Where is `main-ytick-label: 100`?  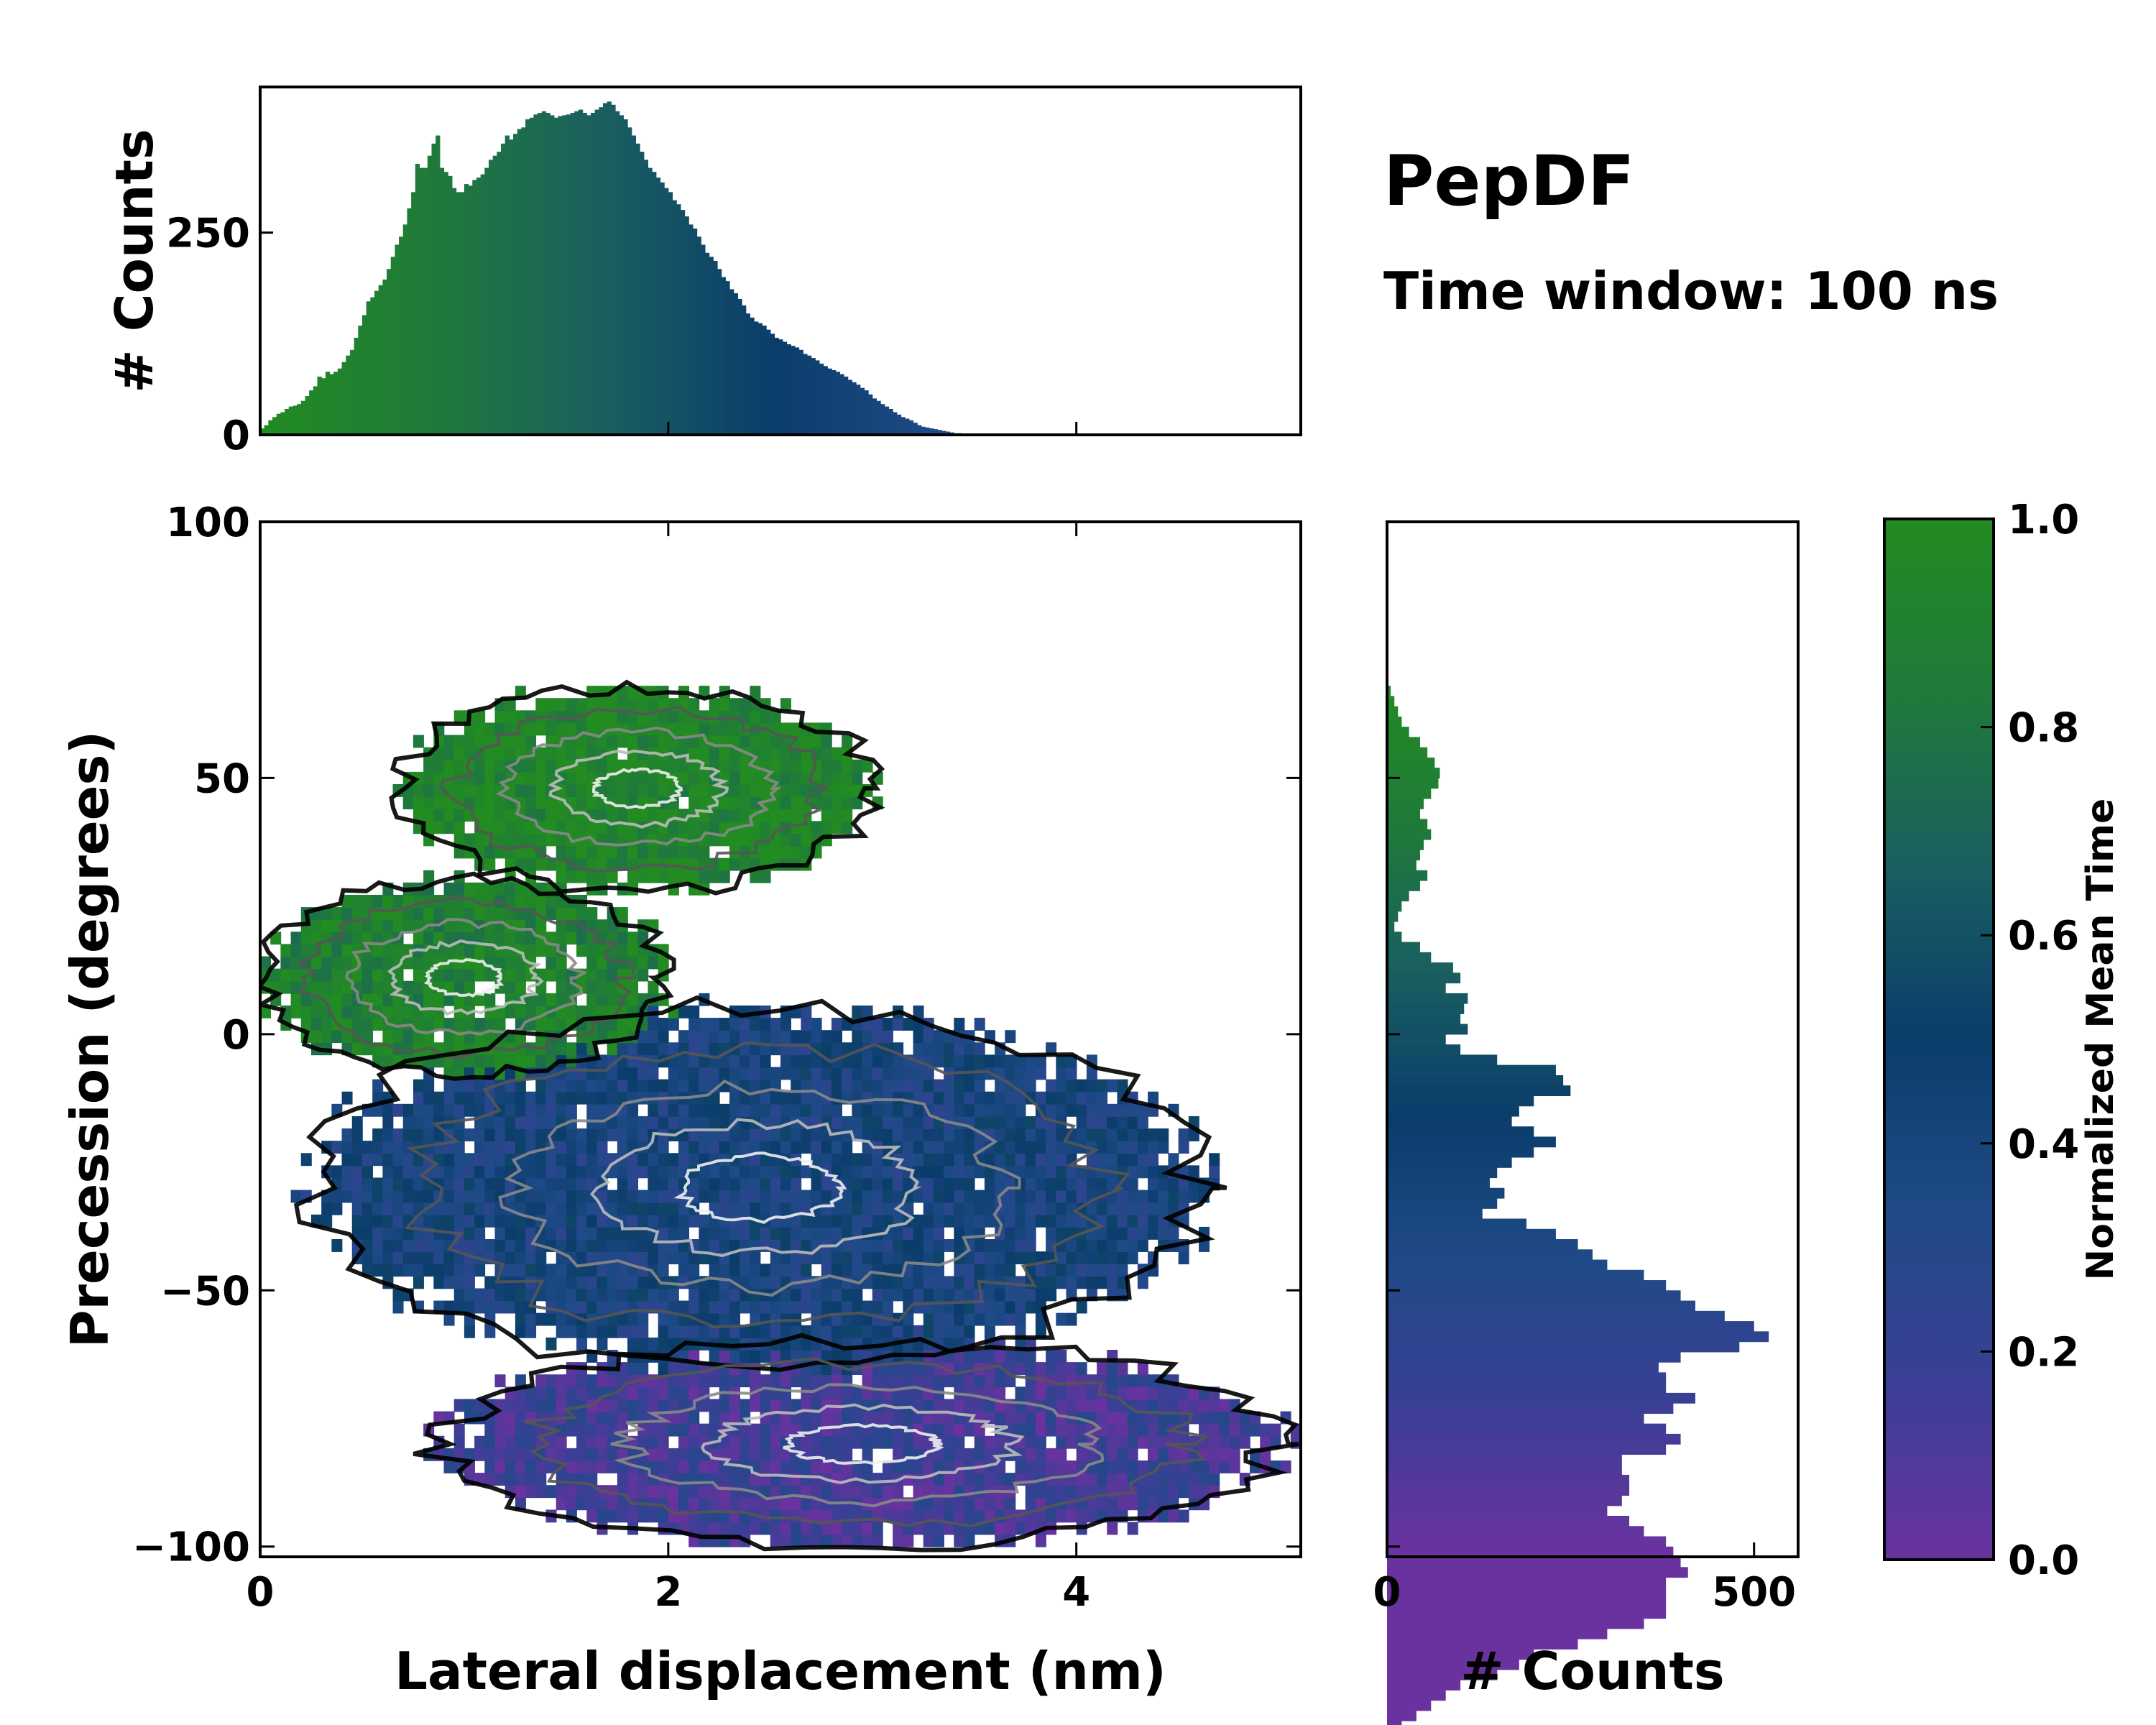
main-ytick-label: 100 is located at coordinates (208, 523).